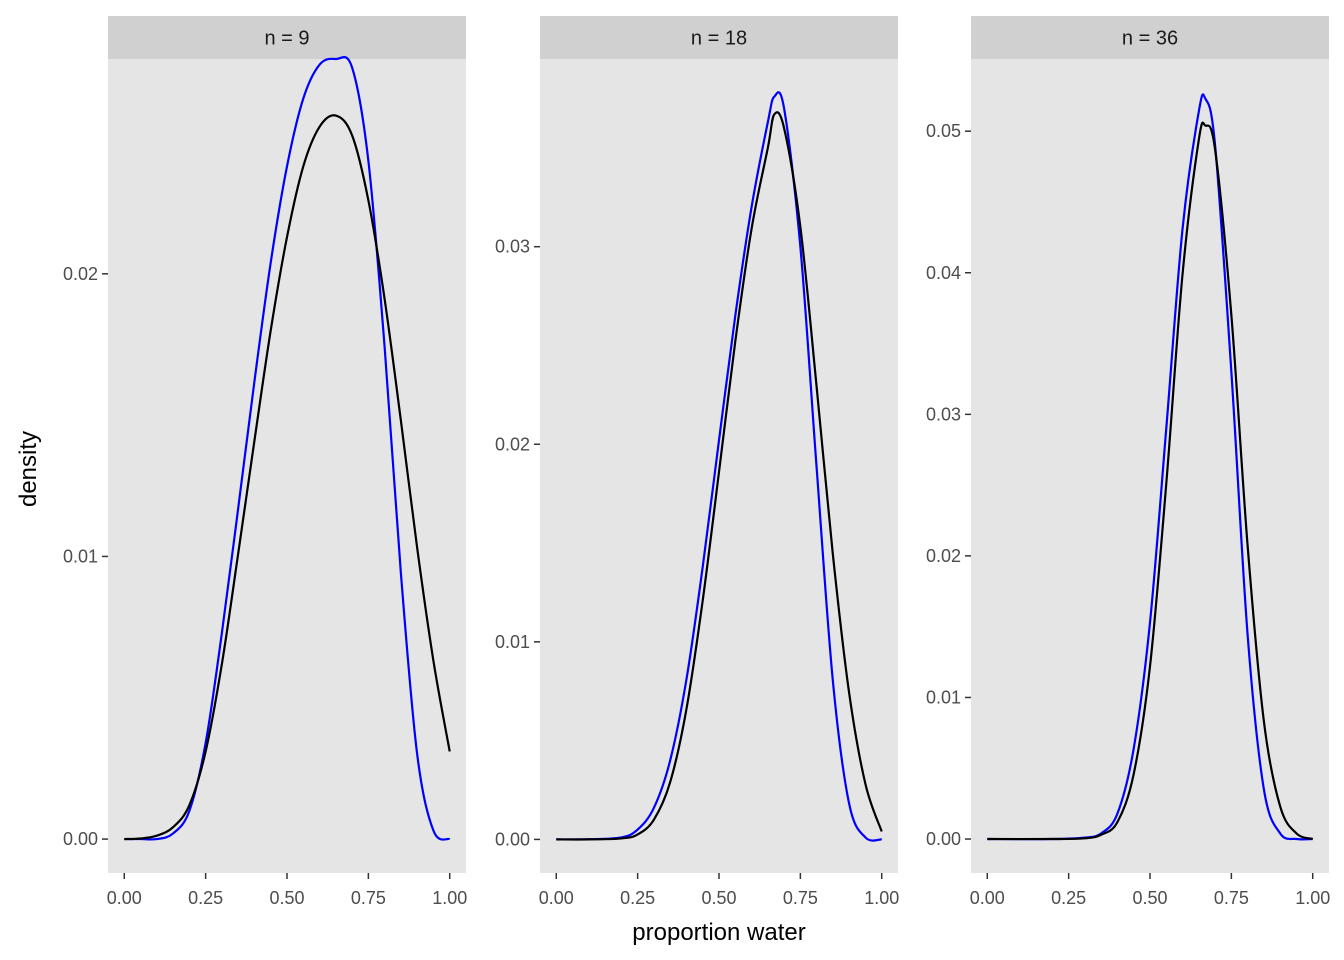 Image resolution: width=1344 pixels, height=960 pixels. What do you see at coordinates (943, 131) in the screenshot?
I see `y-tick-label: 0.05` at bounding box center [943, 131].